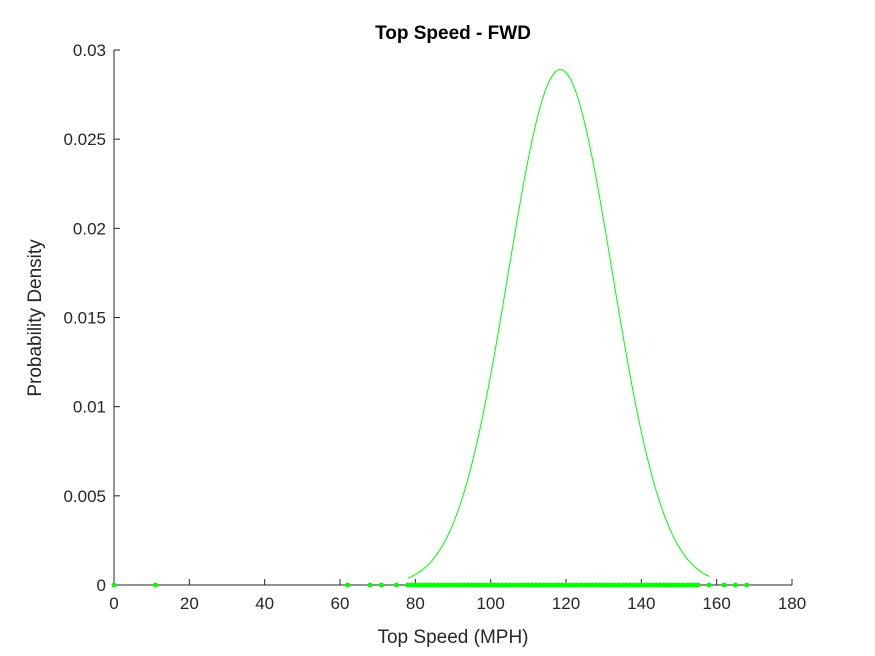 This screenshot has height=656, width=875. Describe the element at coordinates (452, 637) in the screenshot. I see `x-axis-label: Top Speed (MPH)` at that location.